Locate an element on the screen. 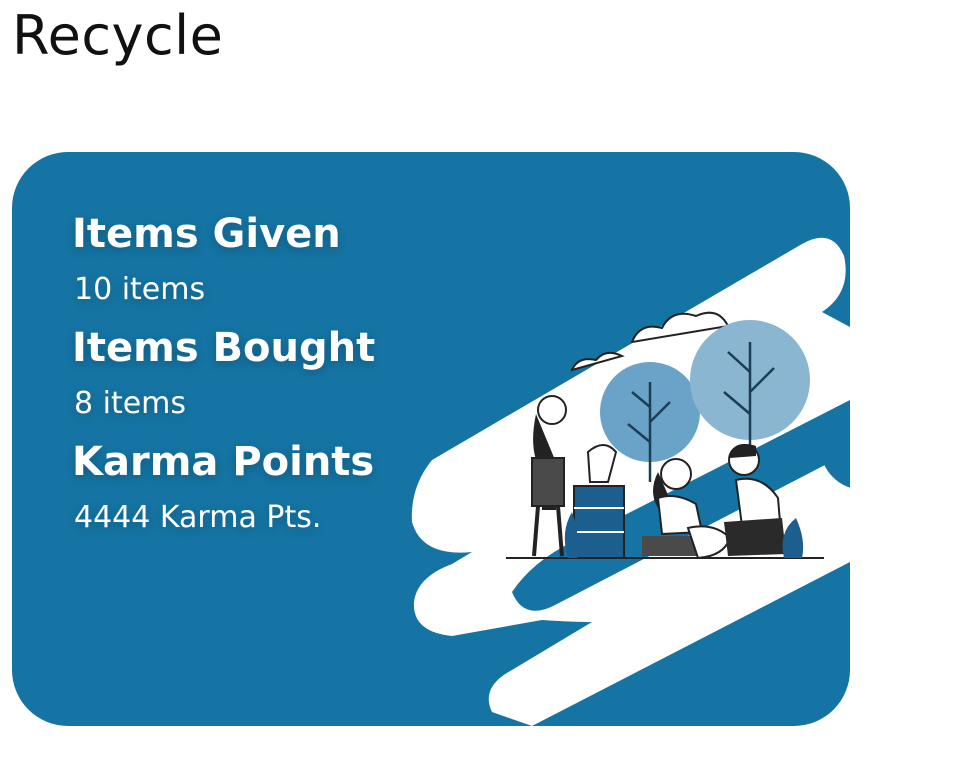 The width and height of the screenshot is (966, 761). items-bought-label: Items Bought is located at coordinates (224, 348).